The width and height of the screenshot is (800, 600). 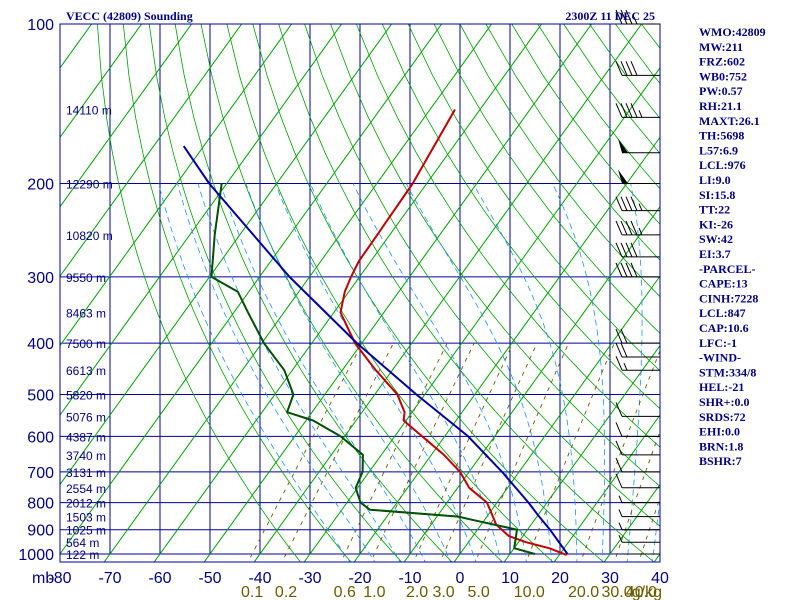 I want to click on height-label: 12290 m, so click(x=89, y=185).